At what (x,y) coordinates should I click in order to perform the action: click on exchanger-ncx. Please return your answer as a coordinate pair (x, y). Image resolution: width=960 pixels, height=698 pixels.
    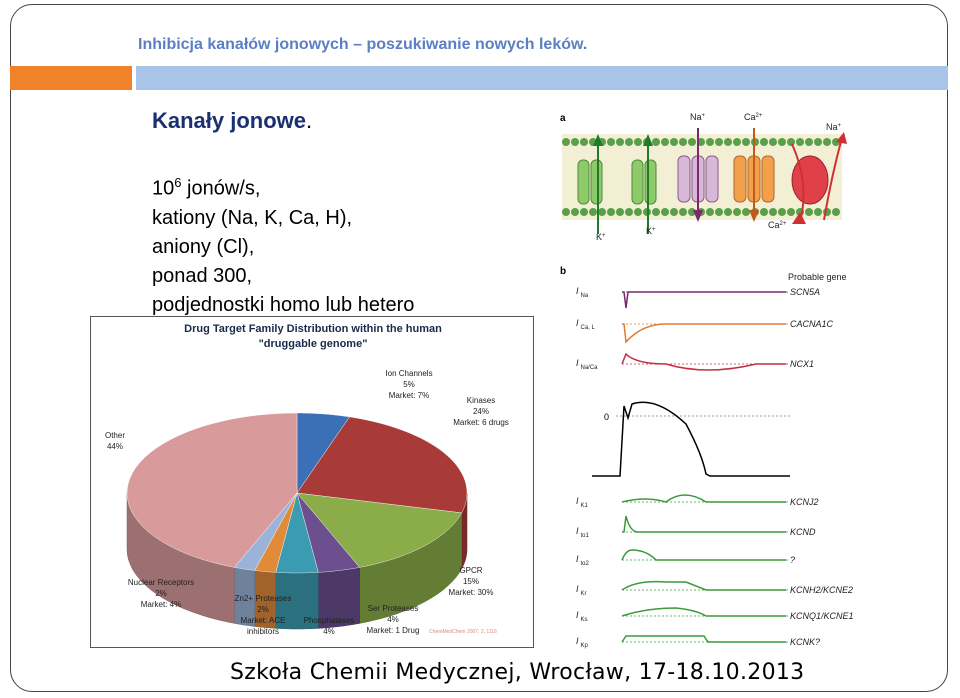
    Looking at the image, I should click on (819, 178).